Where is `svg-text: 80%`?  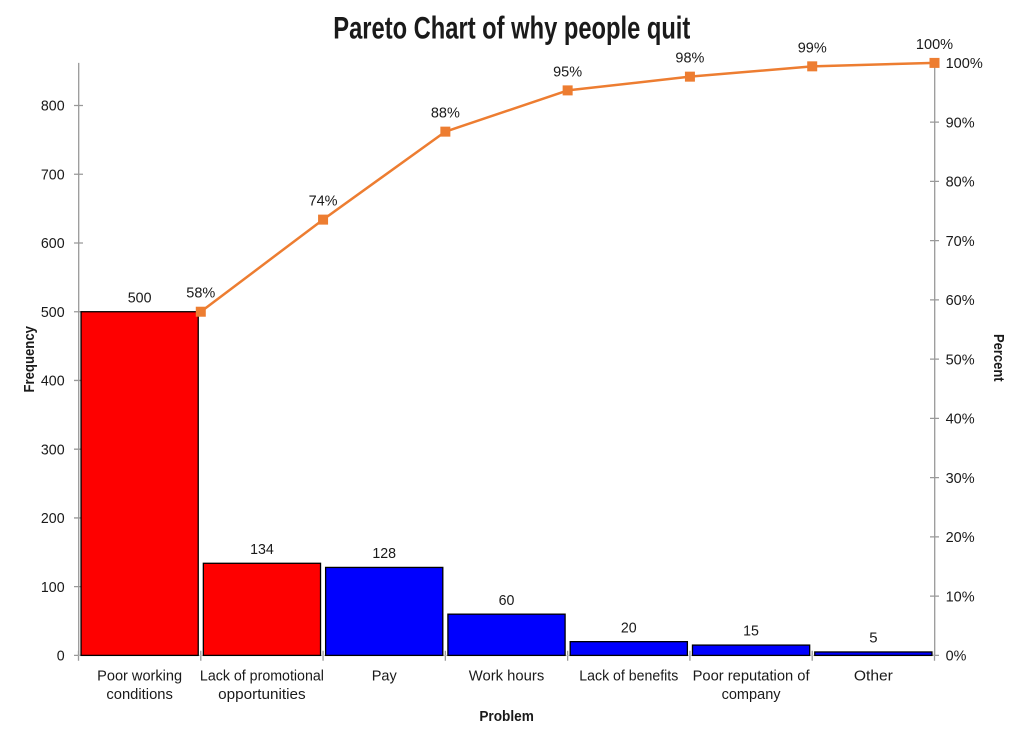 svg-text: 80% is located at coordinates (960, 182).